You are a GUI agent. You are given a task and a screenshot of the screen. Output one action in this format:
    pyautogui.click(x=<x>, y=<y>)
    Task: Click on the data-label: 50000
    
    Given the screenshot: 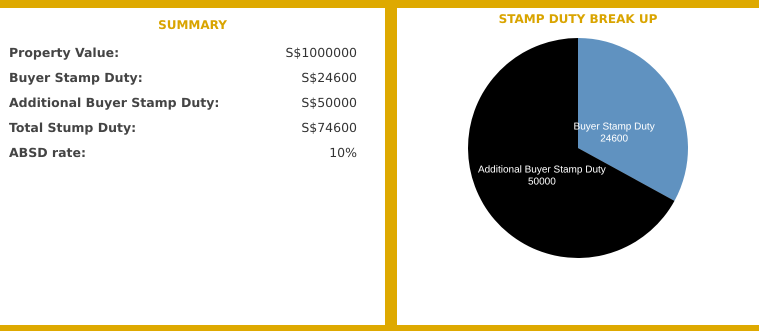 What is the action you would take?
    pyautogui.click(x=542, y=182)
    